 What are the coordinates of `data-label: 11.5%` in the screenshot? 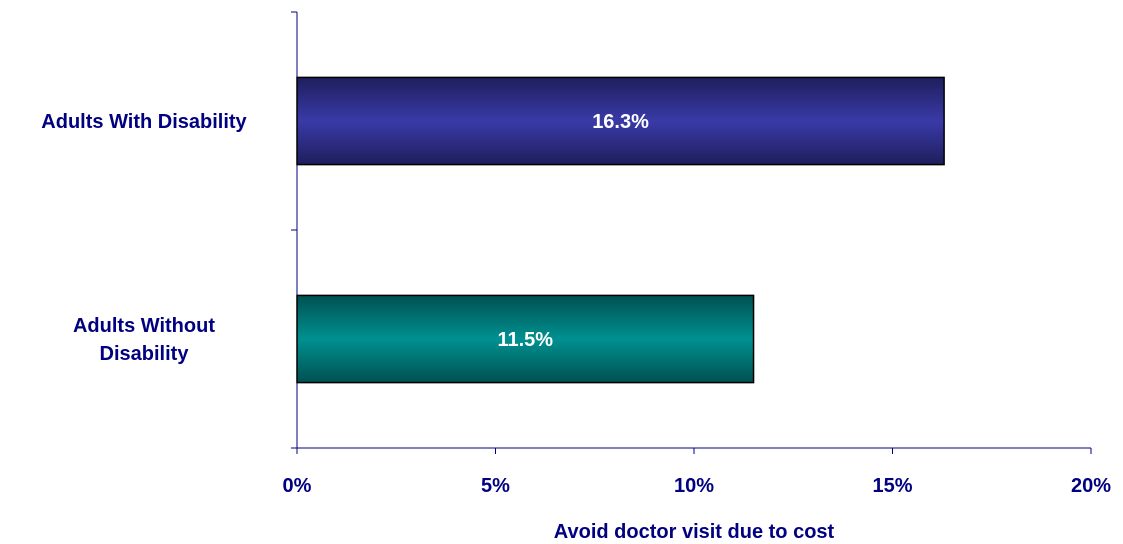 It's located at (525, 340).